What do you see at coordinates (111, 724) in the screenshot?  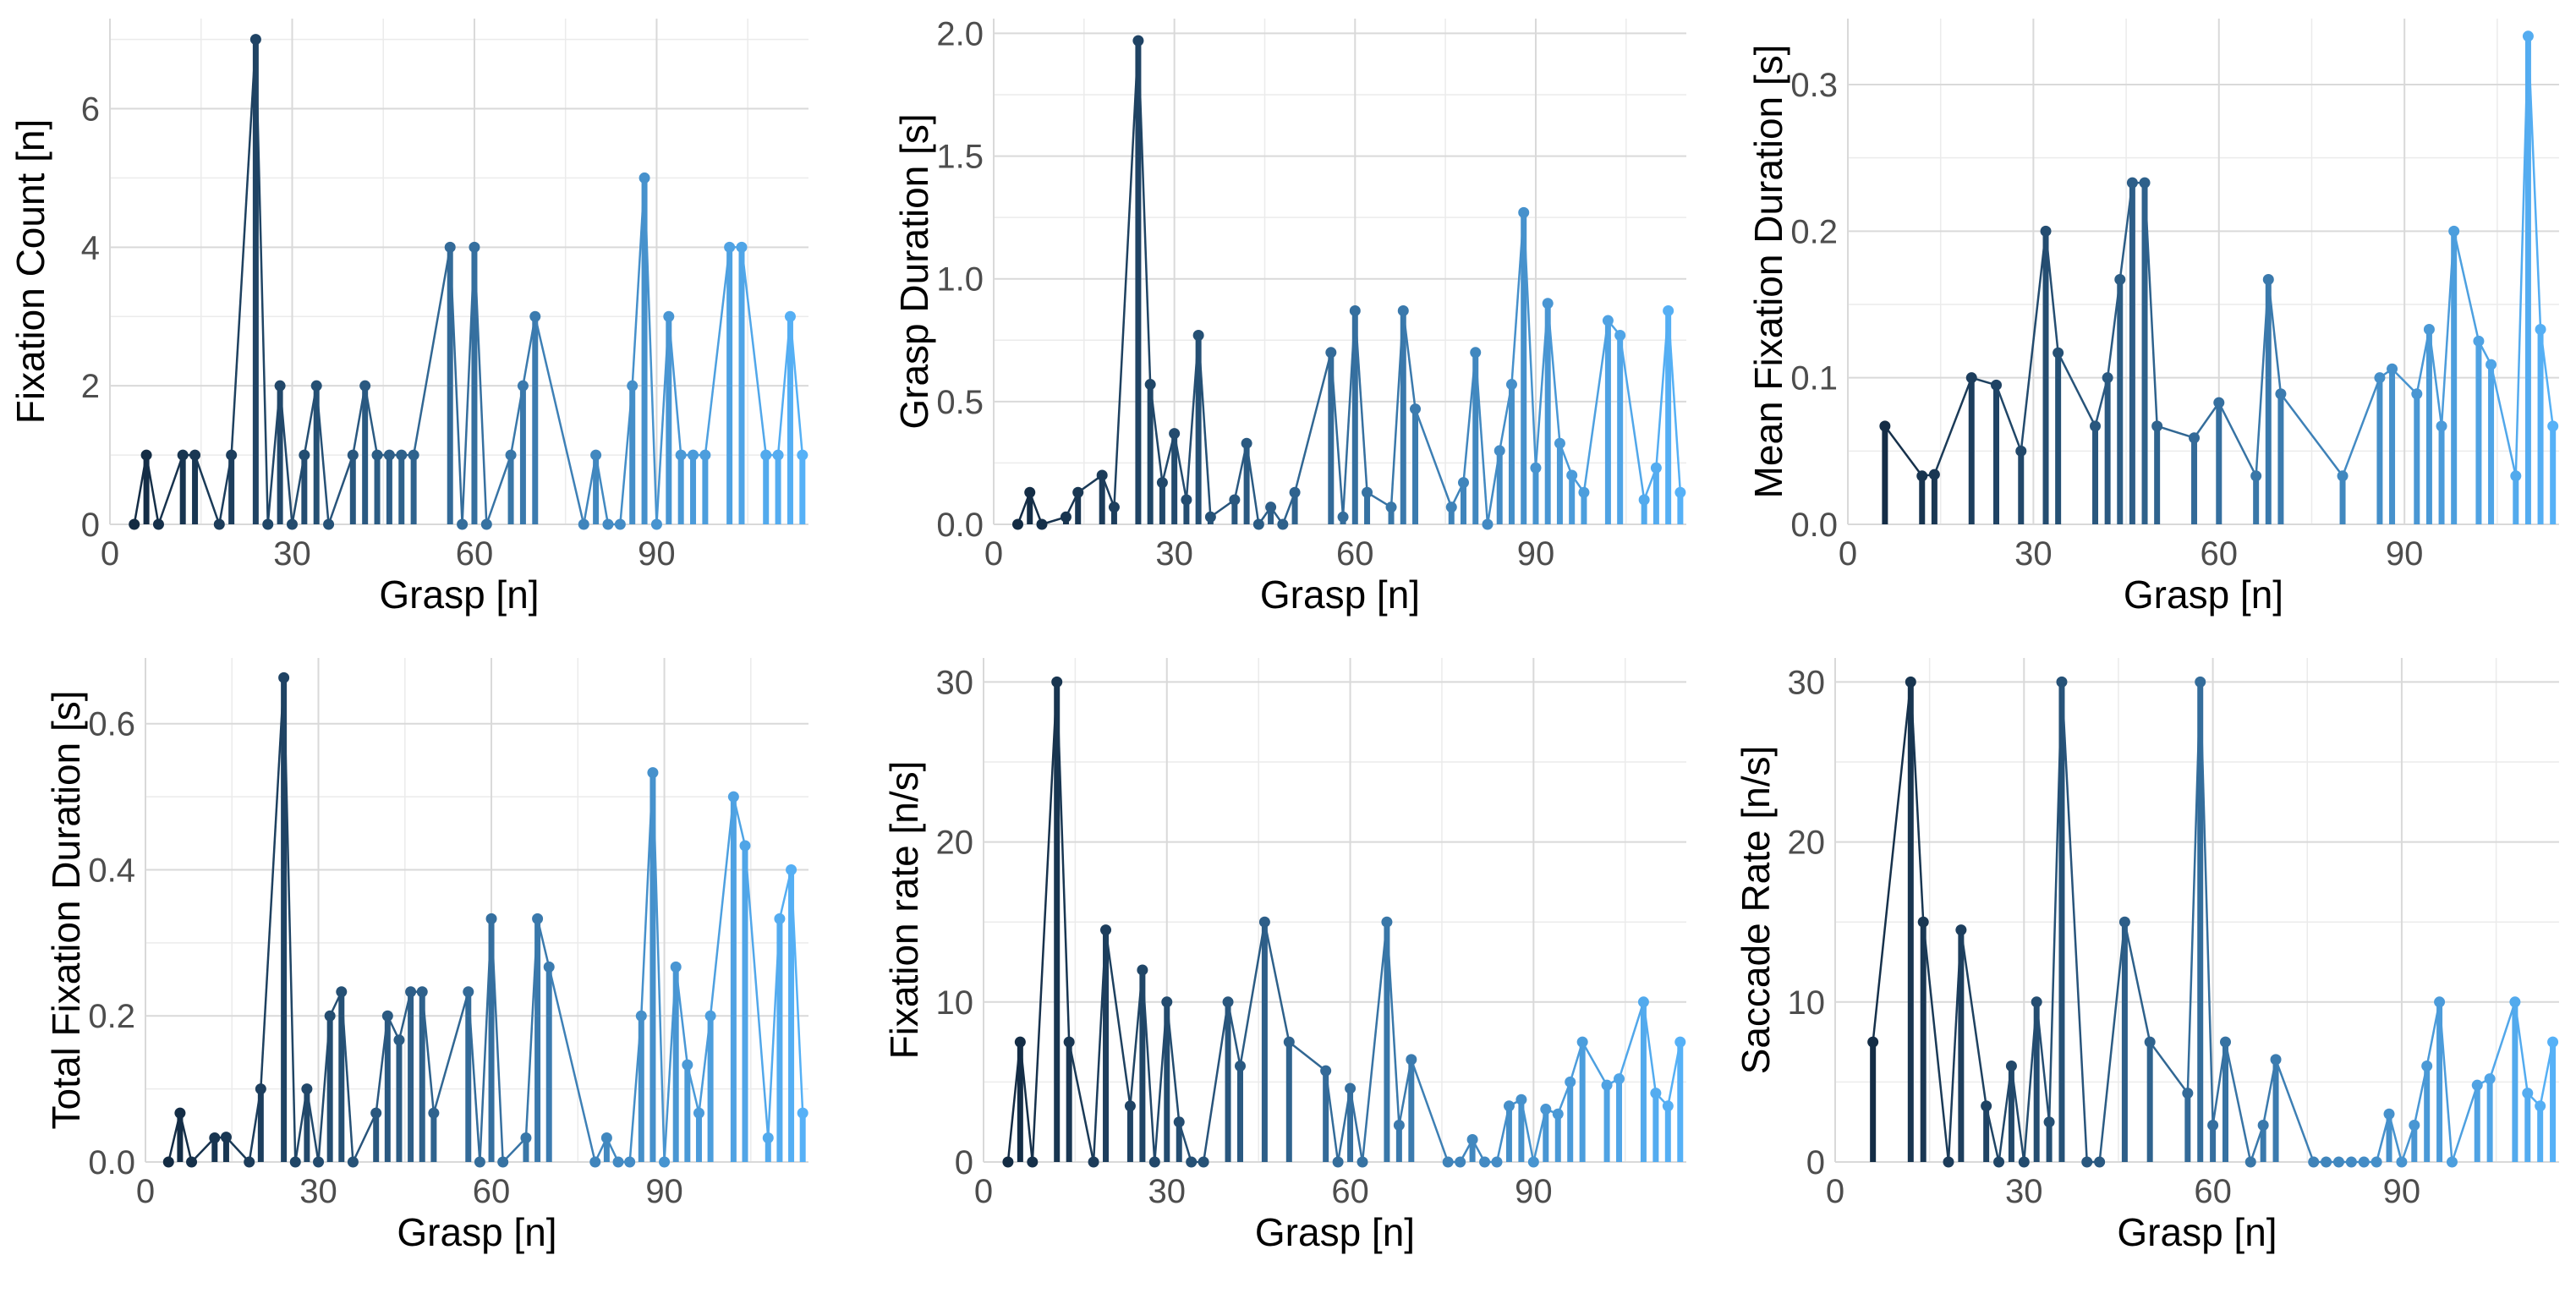 I see `y-tick-label: 0.6` at bounding box center [111, 724].